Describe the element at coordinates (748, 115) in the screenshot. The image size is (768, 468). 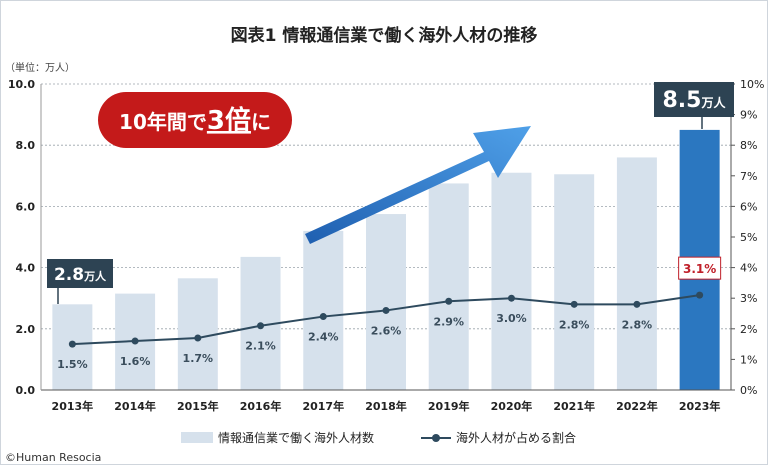
I see `y-right-tick-label: 9%` at that location.